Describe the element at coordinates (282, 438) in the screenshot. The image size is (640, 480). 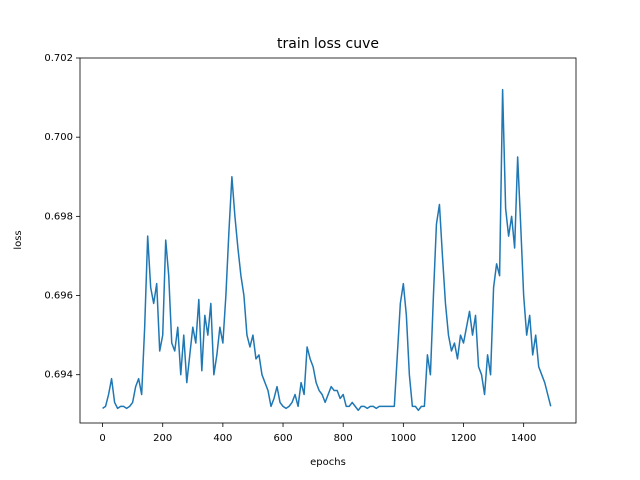
I see `x-tick-label: 600` at that location.